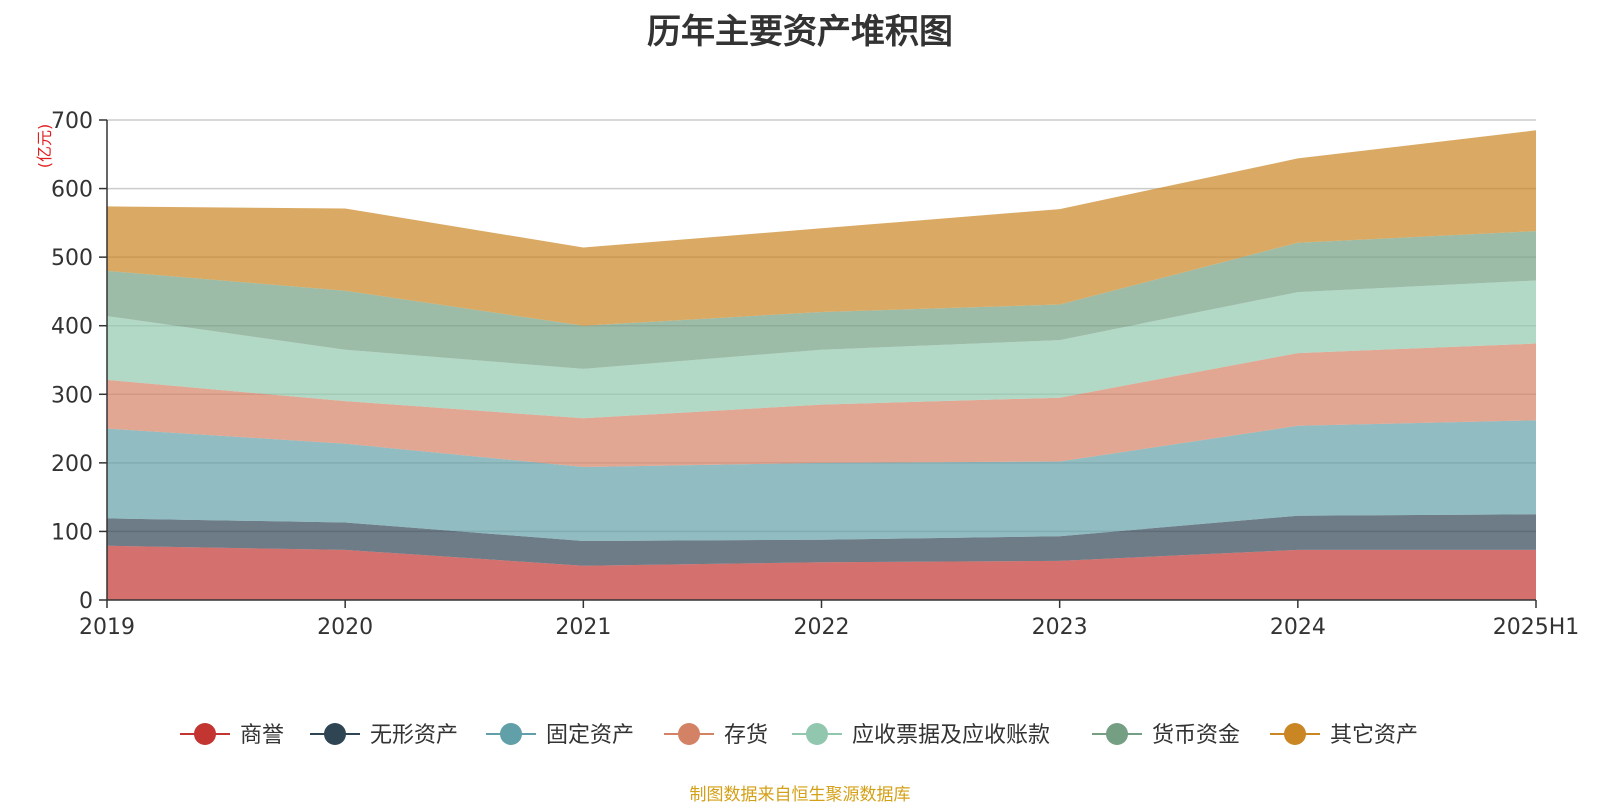 The width and height of the screenshot is (1600, 805). I want to click on x-tick-label-0: 2019, so click(107, 627).